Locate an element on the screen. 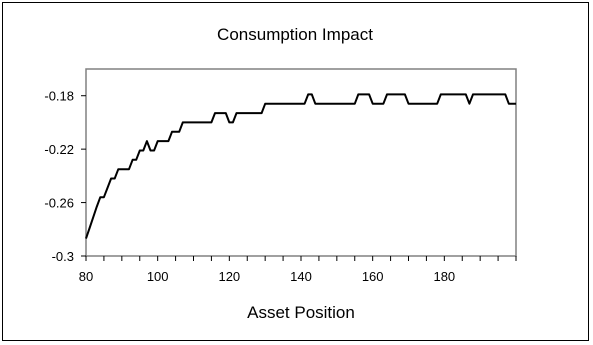 This screenshot has width=593, height=345. x-tick-label: 120 is located at coordinates (229, 276).